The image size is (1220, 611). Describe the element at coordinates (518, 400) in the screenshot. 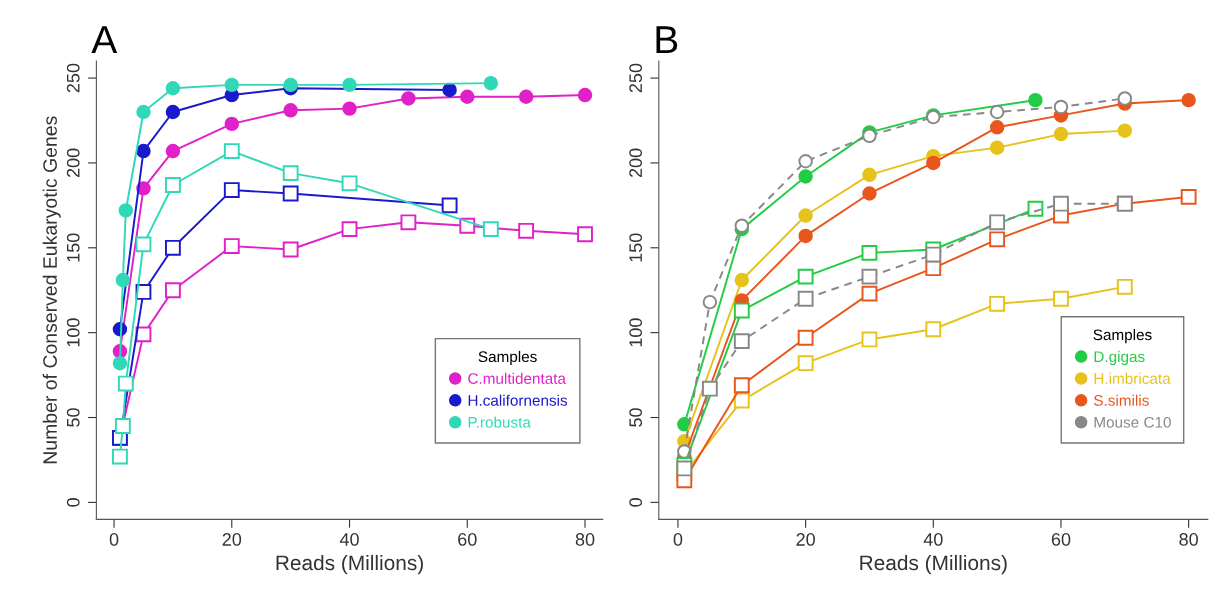

I see `legend-label: H.californensis` at that location.